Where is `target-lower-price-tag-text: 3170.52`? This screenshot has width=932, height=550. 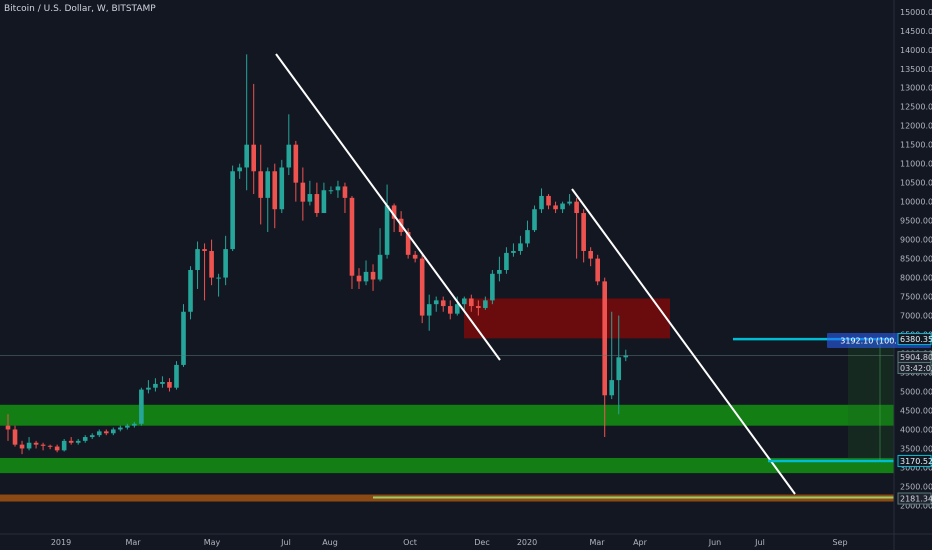 target-lower-price-tag-text: 3170.52 is located at coordinates (916, 461).